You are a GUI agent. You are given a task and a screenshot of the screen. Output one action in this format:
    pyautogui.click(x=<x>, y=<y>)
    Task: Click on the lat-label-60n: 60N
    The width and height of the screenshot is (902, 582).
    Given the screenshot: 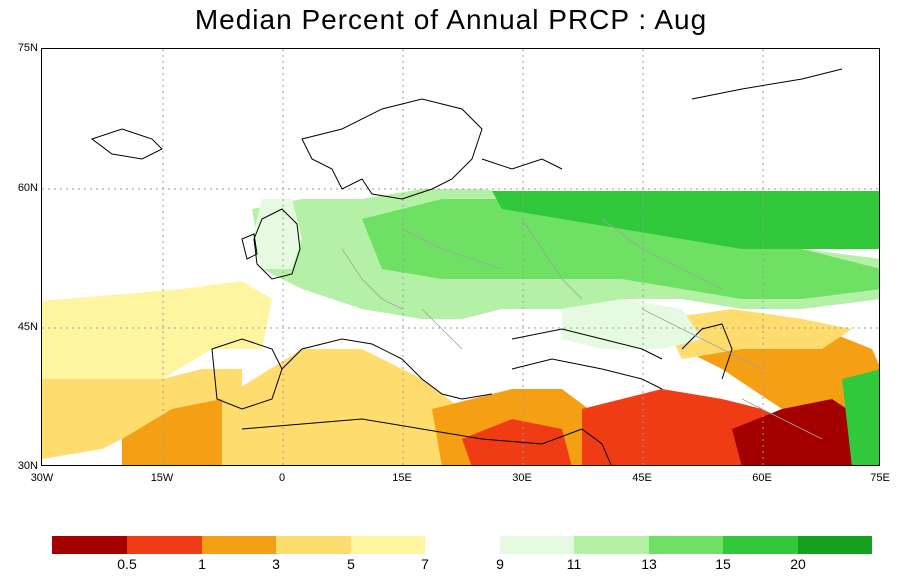 What is the action you would take?
    pyautogui.click(x=27, y=188)
    